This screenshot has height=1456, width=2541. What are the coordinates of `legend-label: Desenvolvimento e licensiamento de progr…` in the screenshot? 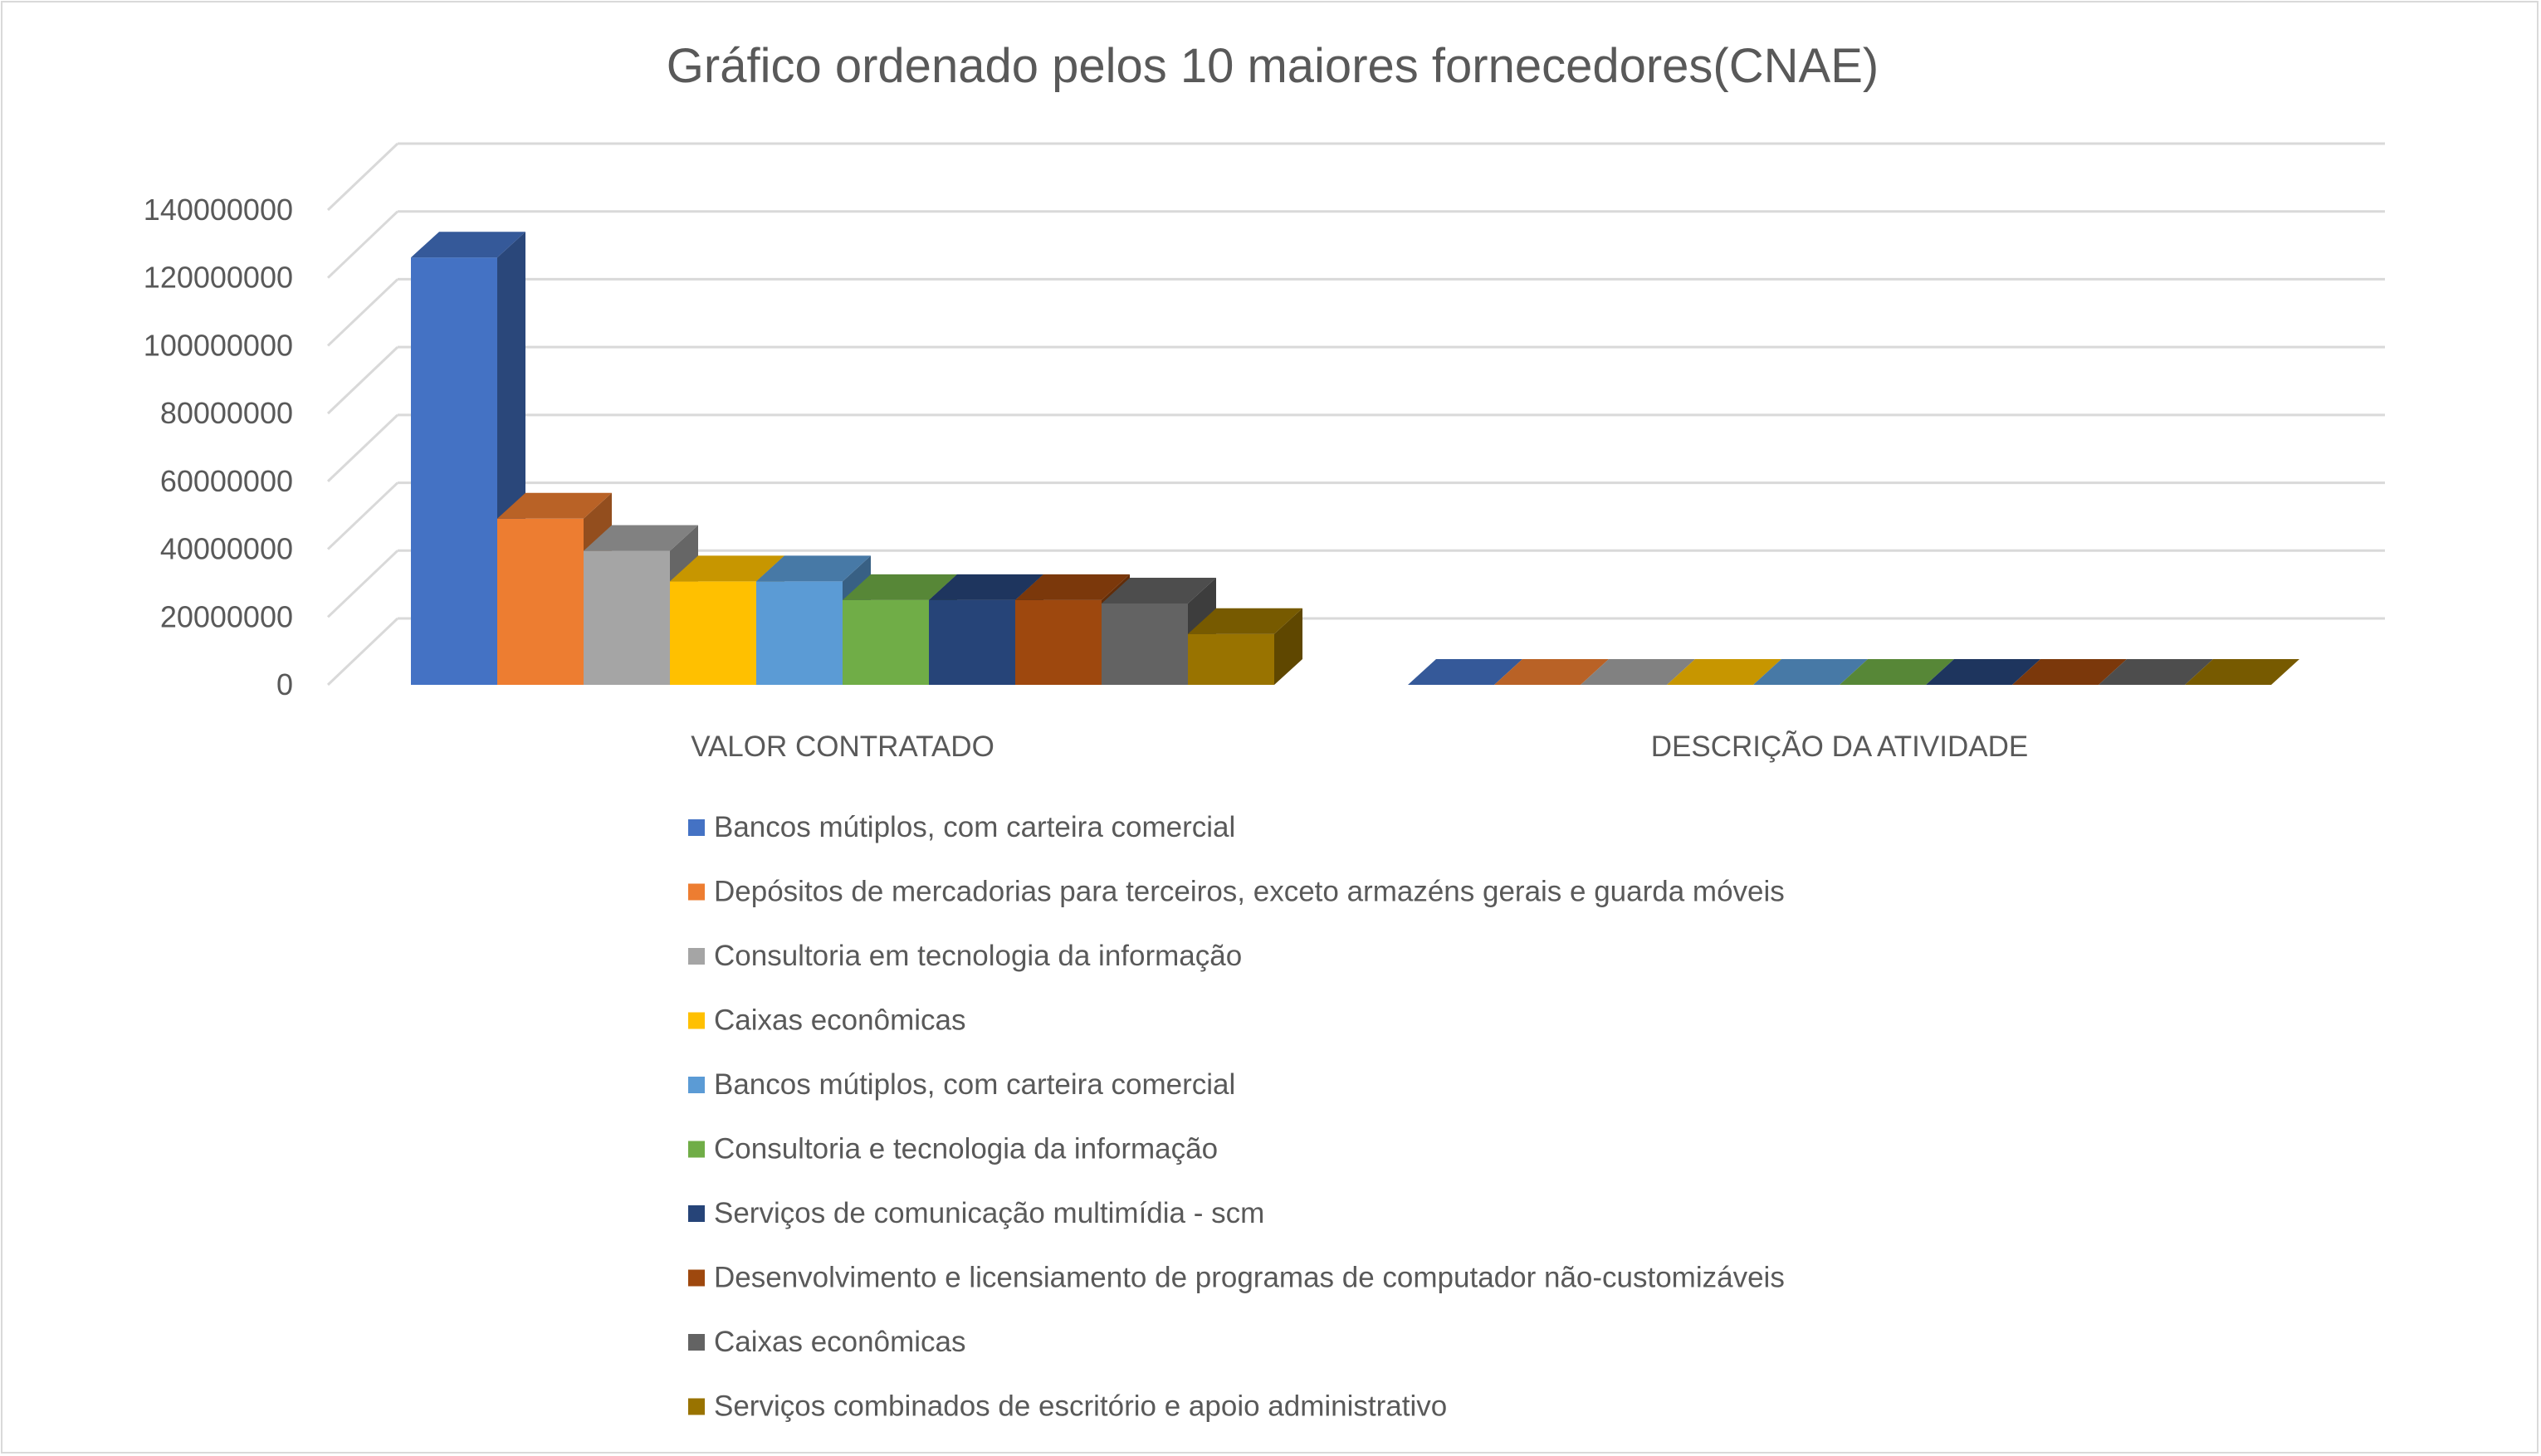 It's located at (1249, 1278).